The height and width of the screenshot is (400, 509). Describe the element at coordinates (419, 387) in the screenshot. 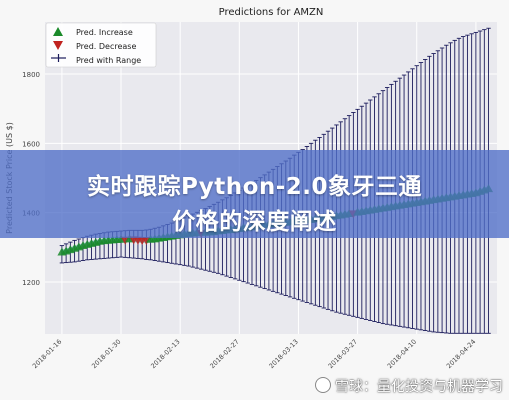

I see `watermark-text: 雪球：量化投资与机器学习` at that location.